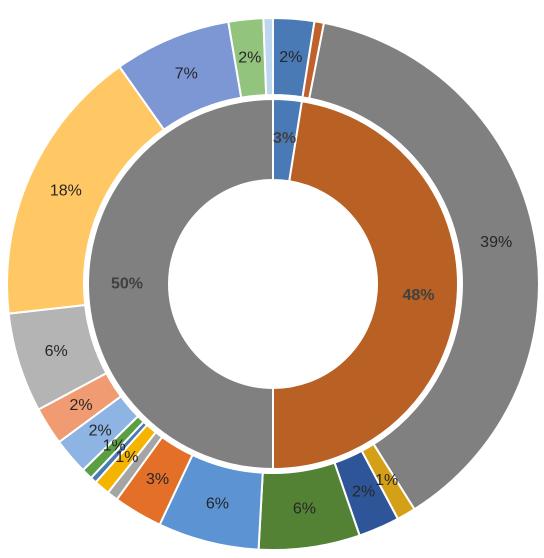  I want to click on outer-ring-label-15: 18%, so click(66, 191).